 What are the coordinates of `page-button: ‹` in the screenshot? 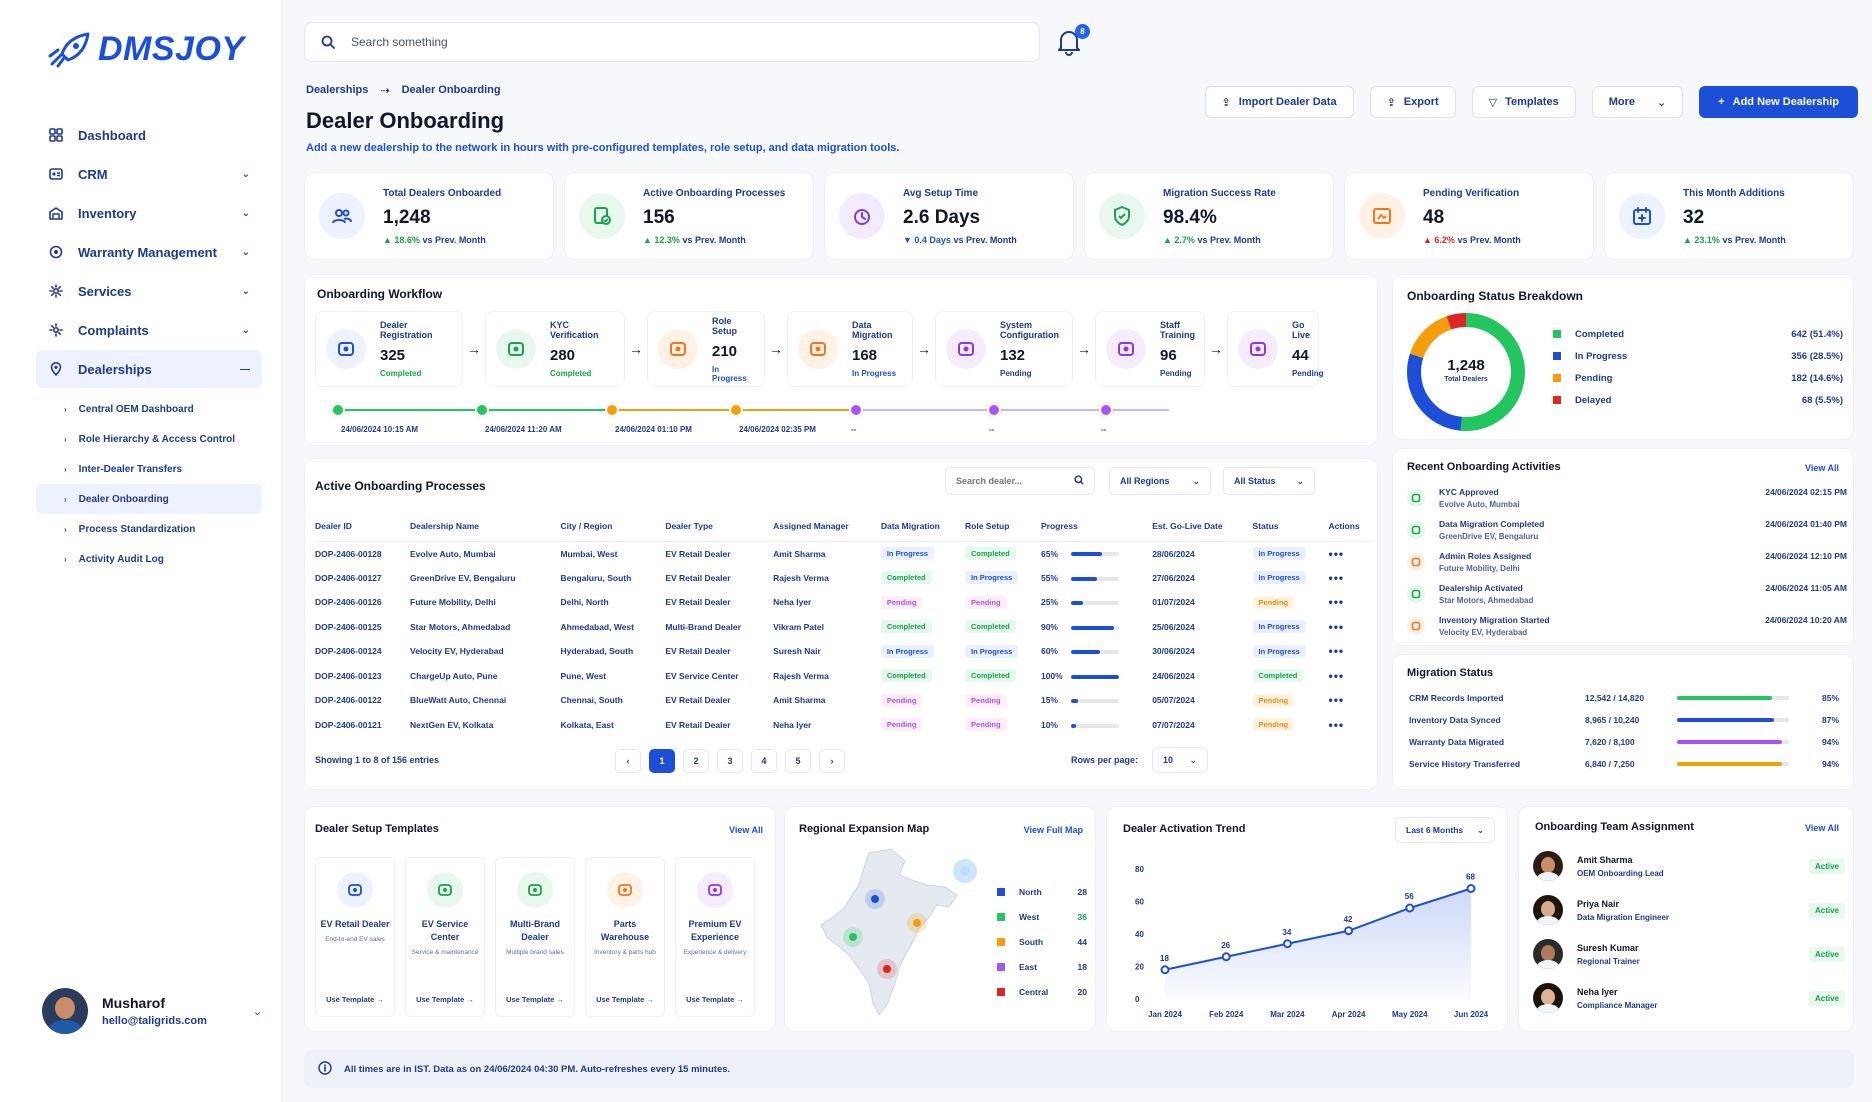 It's located at (628, 761).